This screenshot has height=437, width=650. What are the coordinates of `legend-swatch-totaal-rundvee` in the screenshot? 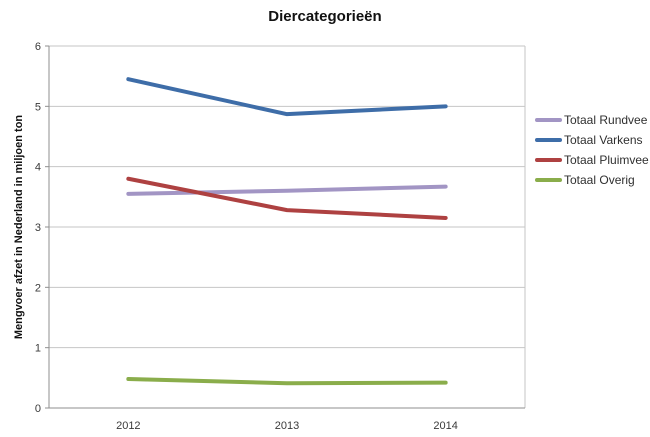 It's located at (548, 120).